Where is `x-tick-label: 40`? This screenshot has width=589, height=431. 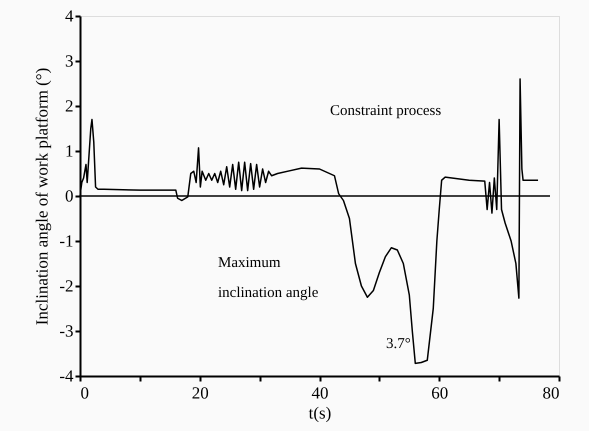
x-tick-label: 40 is located at coordinates (320, 393).